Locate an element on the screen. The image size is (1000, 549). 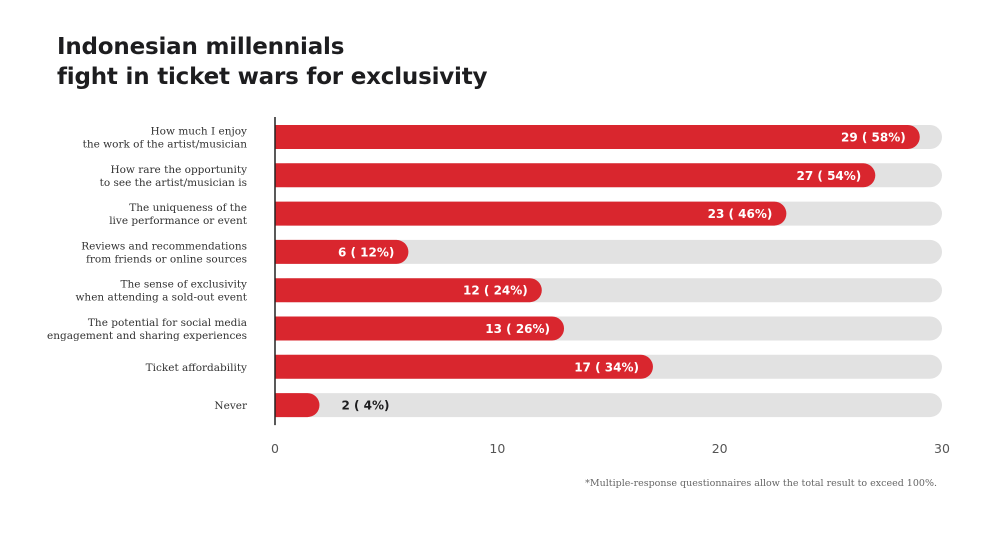
x-tick-label: 0 is located at coordinates (275, 448).